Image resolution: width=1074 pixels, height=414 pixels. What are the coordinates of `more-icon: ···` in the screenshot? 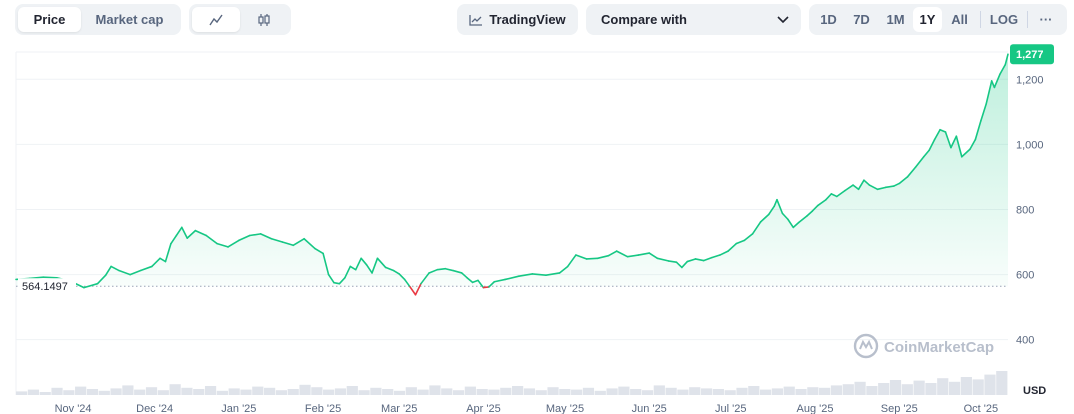 It's located at (1046, 19).